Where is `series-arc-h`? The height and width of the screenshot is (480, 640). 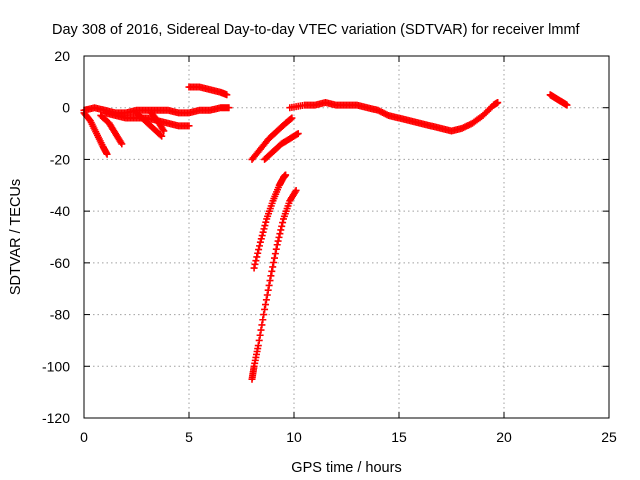 series-arc-h is located at coordinates (272, 138).